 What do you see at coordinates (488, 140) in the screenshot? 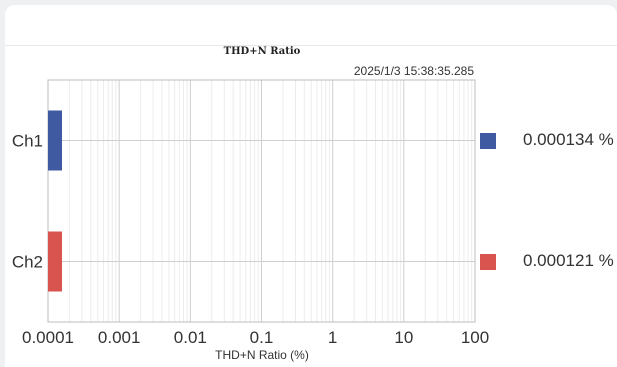
I see `legend-swatch-ch1` at bounding box center [488, 140].